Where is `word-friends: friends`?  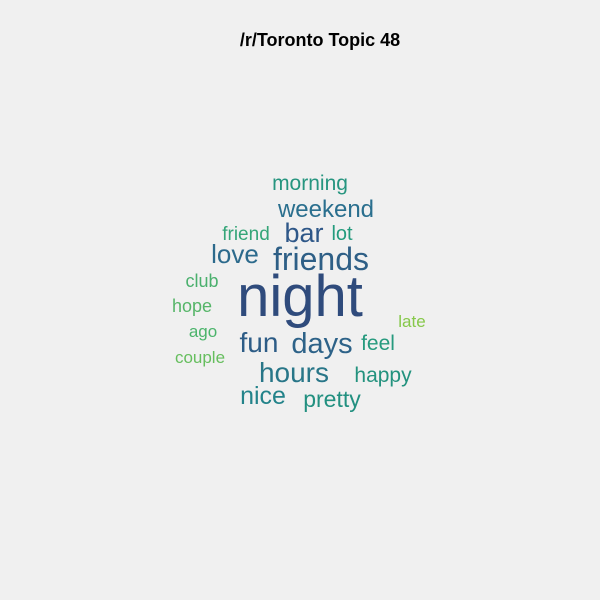 word-friends: friends is located at coordinates (321, 259).